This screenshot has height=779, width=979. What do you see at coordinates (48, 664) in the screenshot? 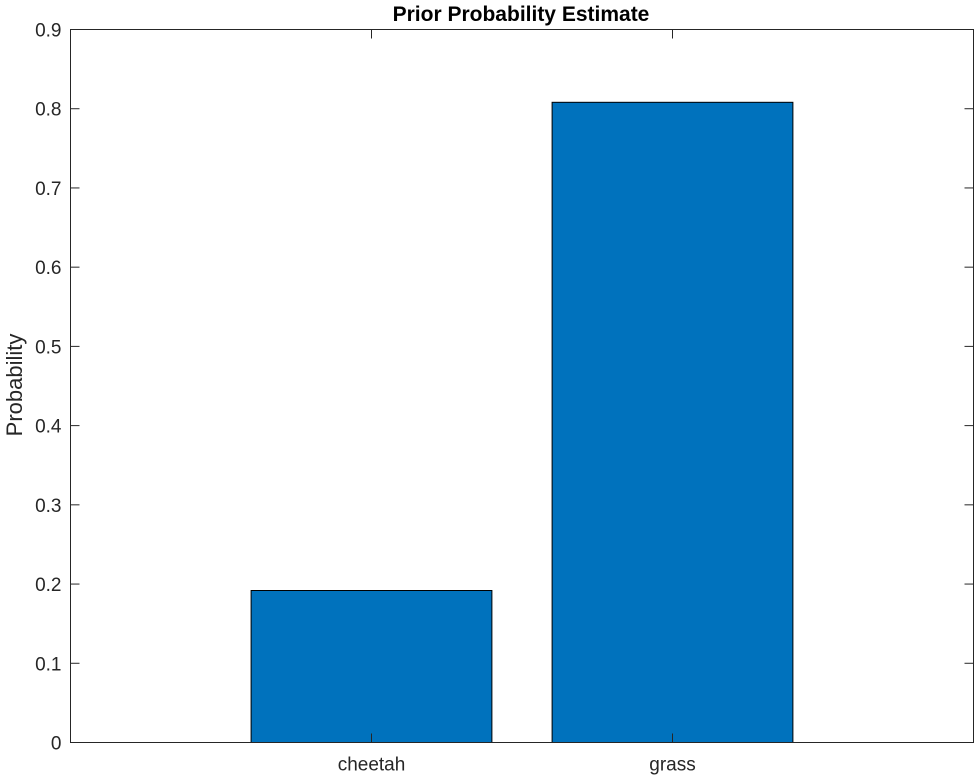
I see `y-tick-label: 0.1` at bounding box center [48, 664].